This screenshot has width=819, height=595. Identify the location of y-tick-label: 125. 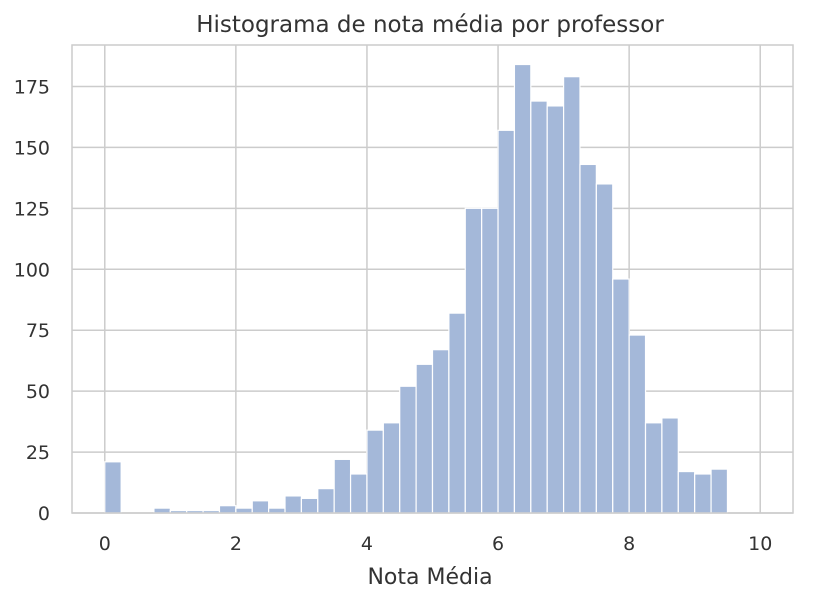
(32, 209).